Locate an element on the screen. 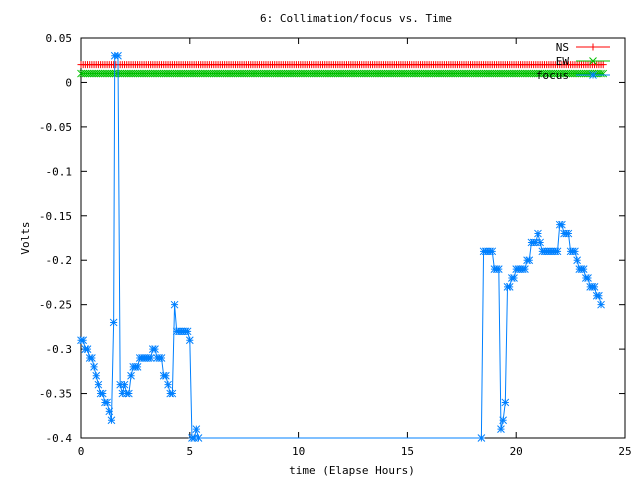  legend-marker-focus is located at coordinates (593, 75).